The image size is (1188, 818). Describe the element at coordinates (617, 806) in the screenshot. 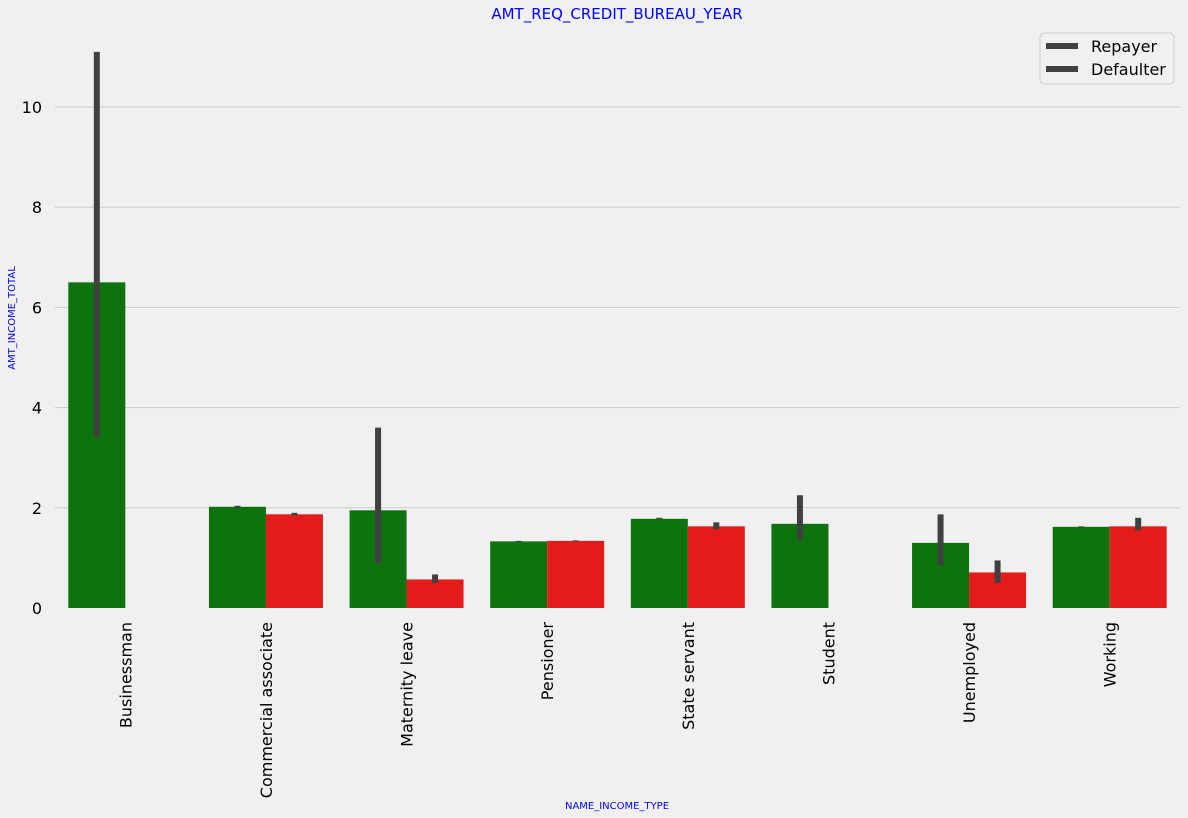

I see `x-axis-label: NAME_INCOME_TYPE` at that location.